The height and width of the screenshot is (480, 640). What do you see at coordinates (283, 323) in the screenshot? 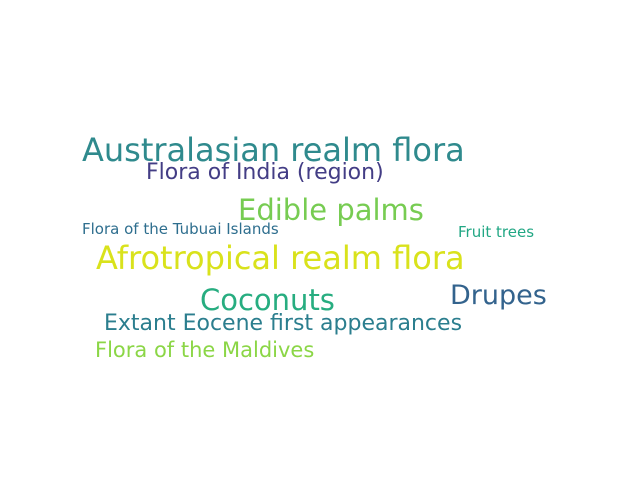
I see `word-extant-eocene-first-appearances: Extant Eocene first appearances` at bounding box center [283, 323].